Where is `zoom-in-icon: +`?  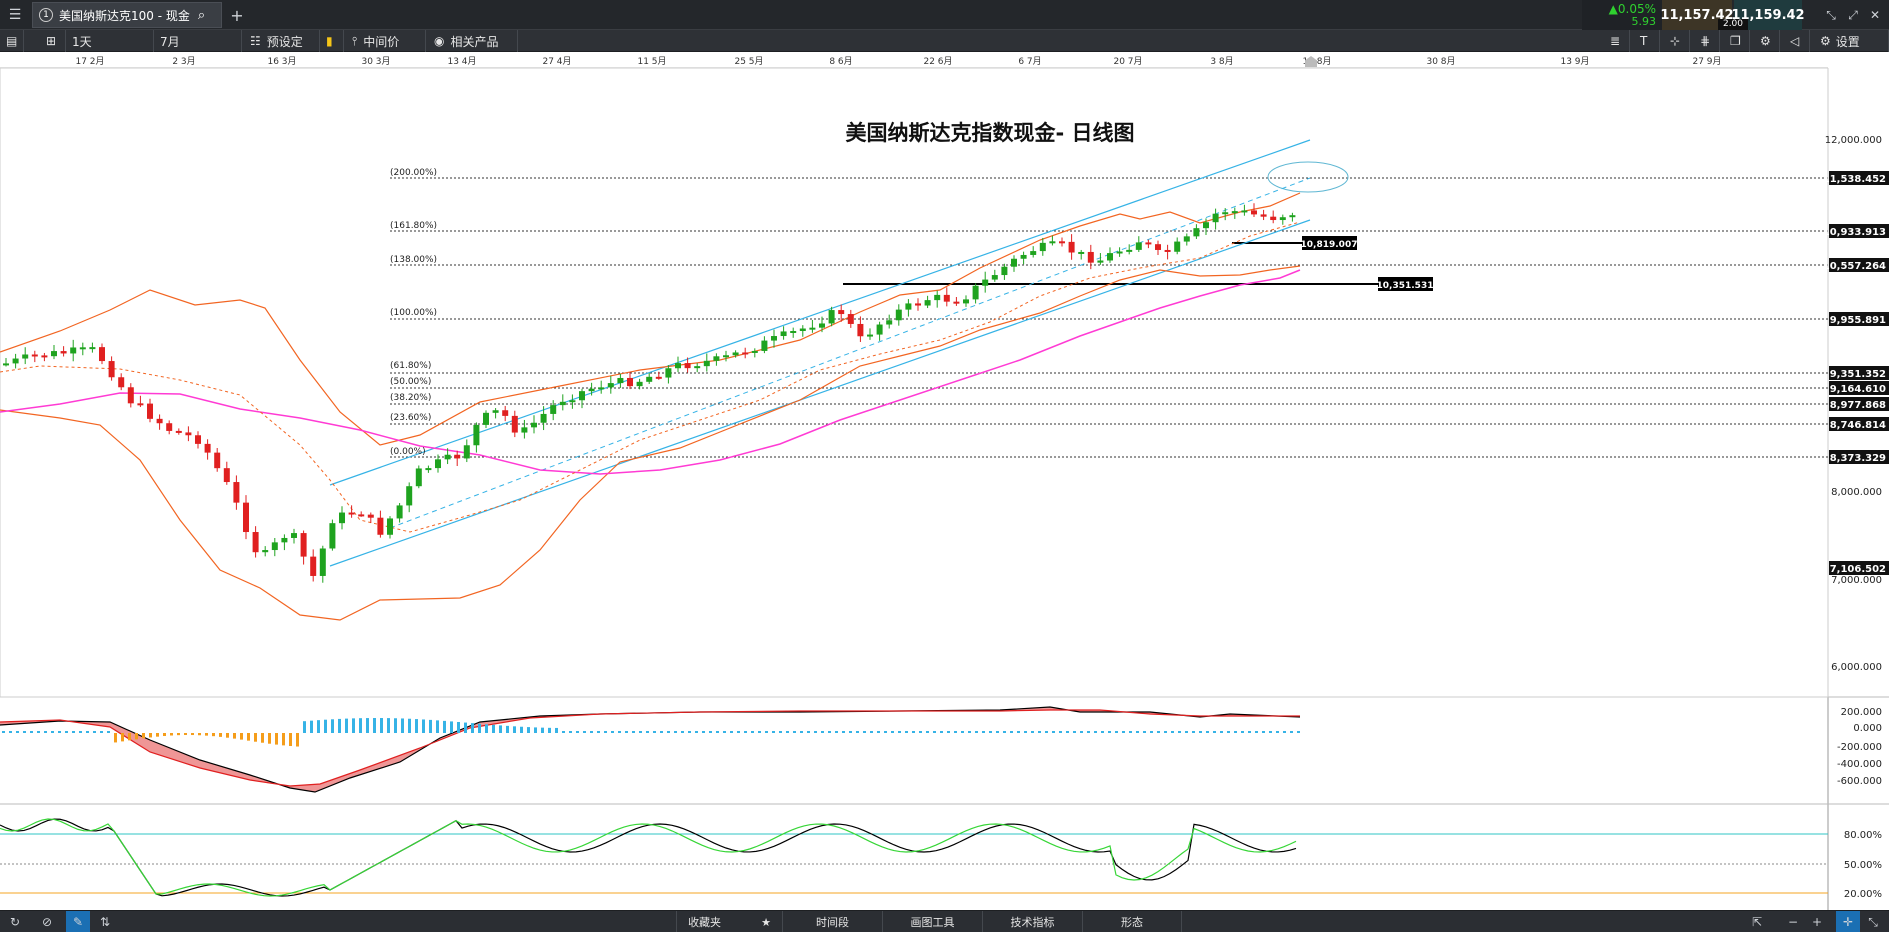
zoom-in-icon: + is located at coordinates (1817, 922).